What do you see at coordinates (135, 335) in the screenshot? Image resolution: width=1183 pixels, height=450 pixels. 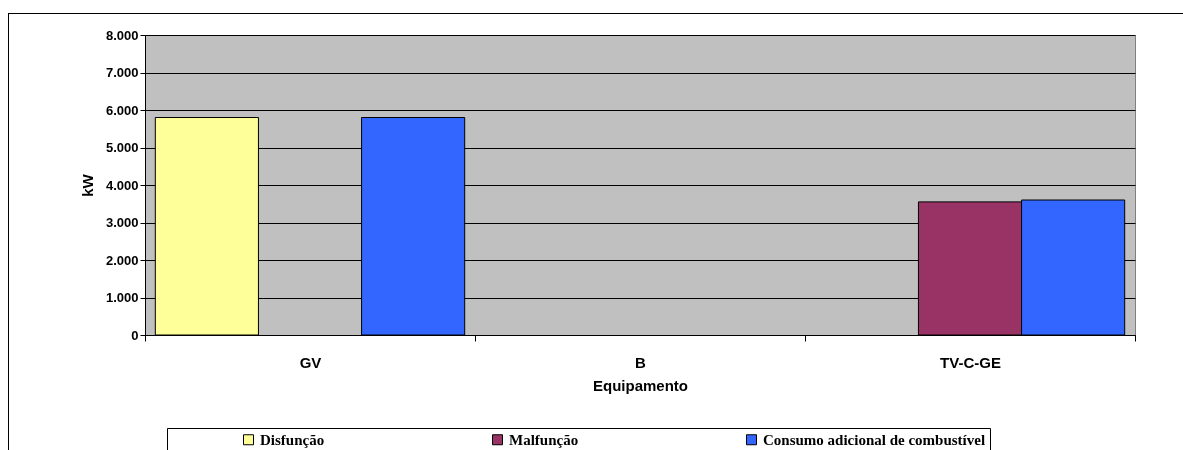 I see `y-tick-label: 0` at bounding box center [135, 335].